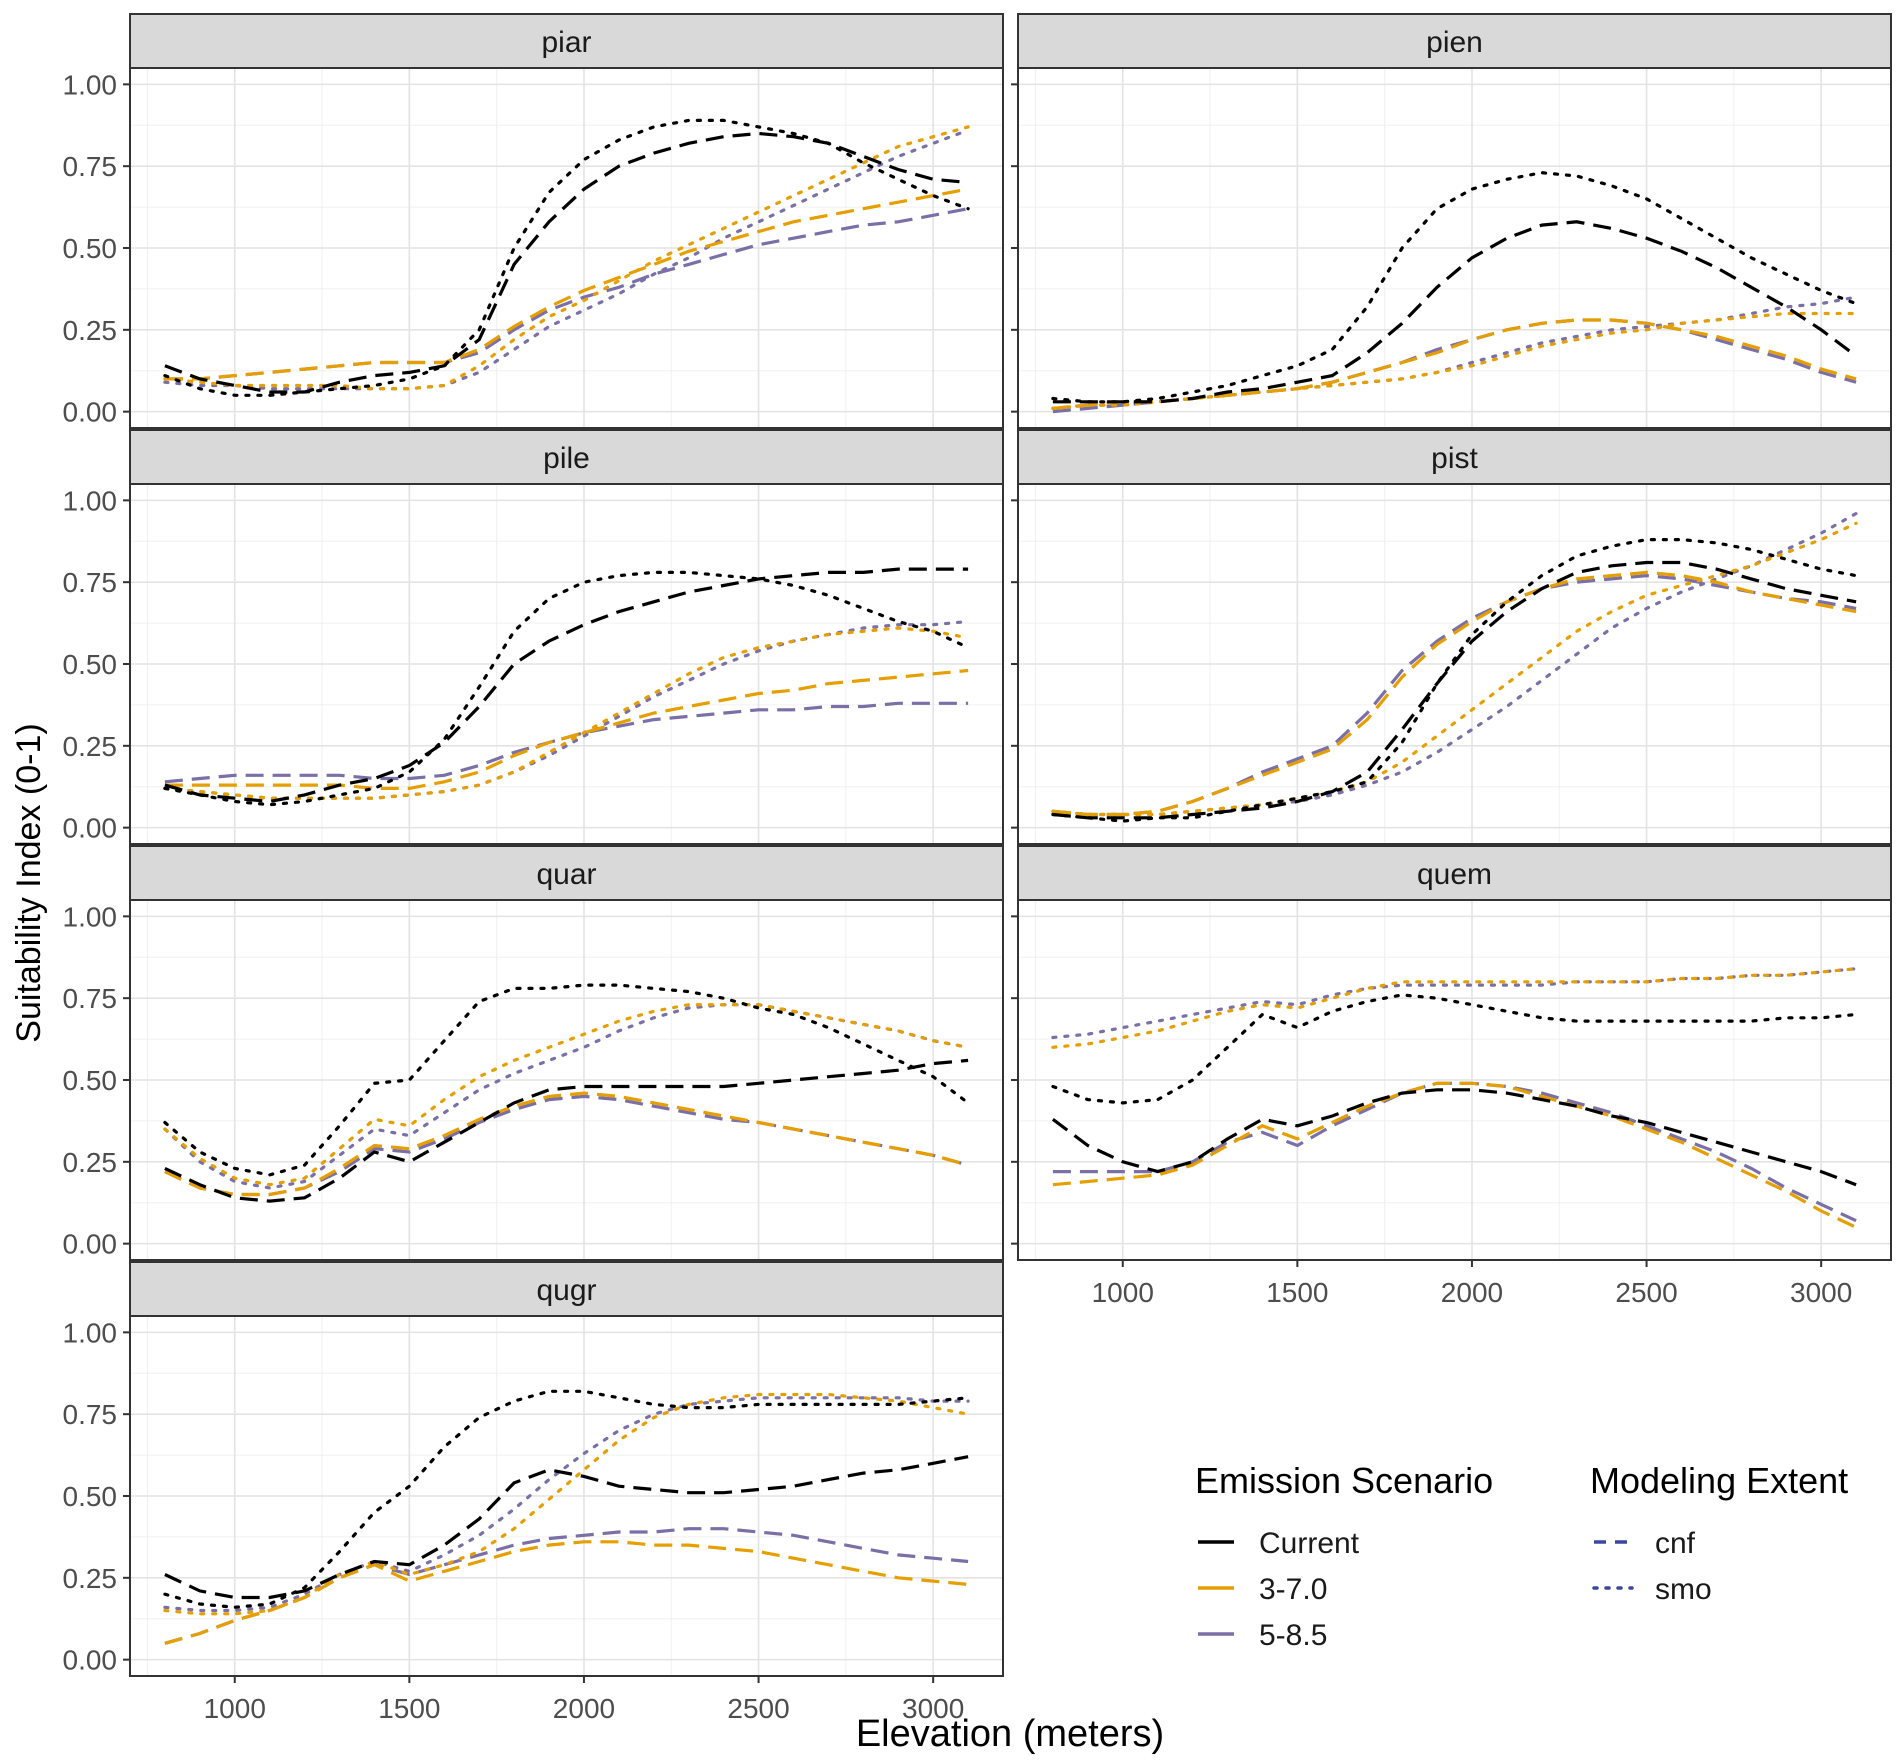 This screenshot has height=1764, width=1902. I want to click on panel-pist: pist, so click(1451, 637).